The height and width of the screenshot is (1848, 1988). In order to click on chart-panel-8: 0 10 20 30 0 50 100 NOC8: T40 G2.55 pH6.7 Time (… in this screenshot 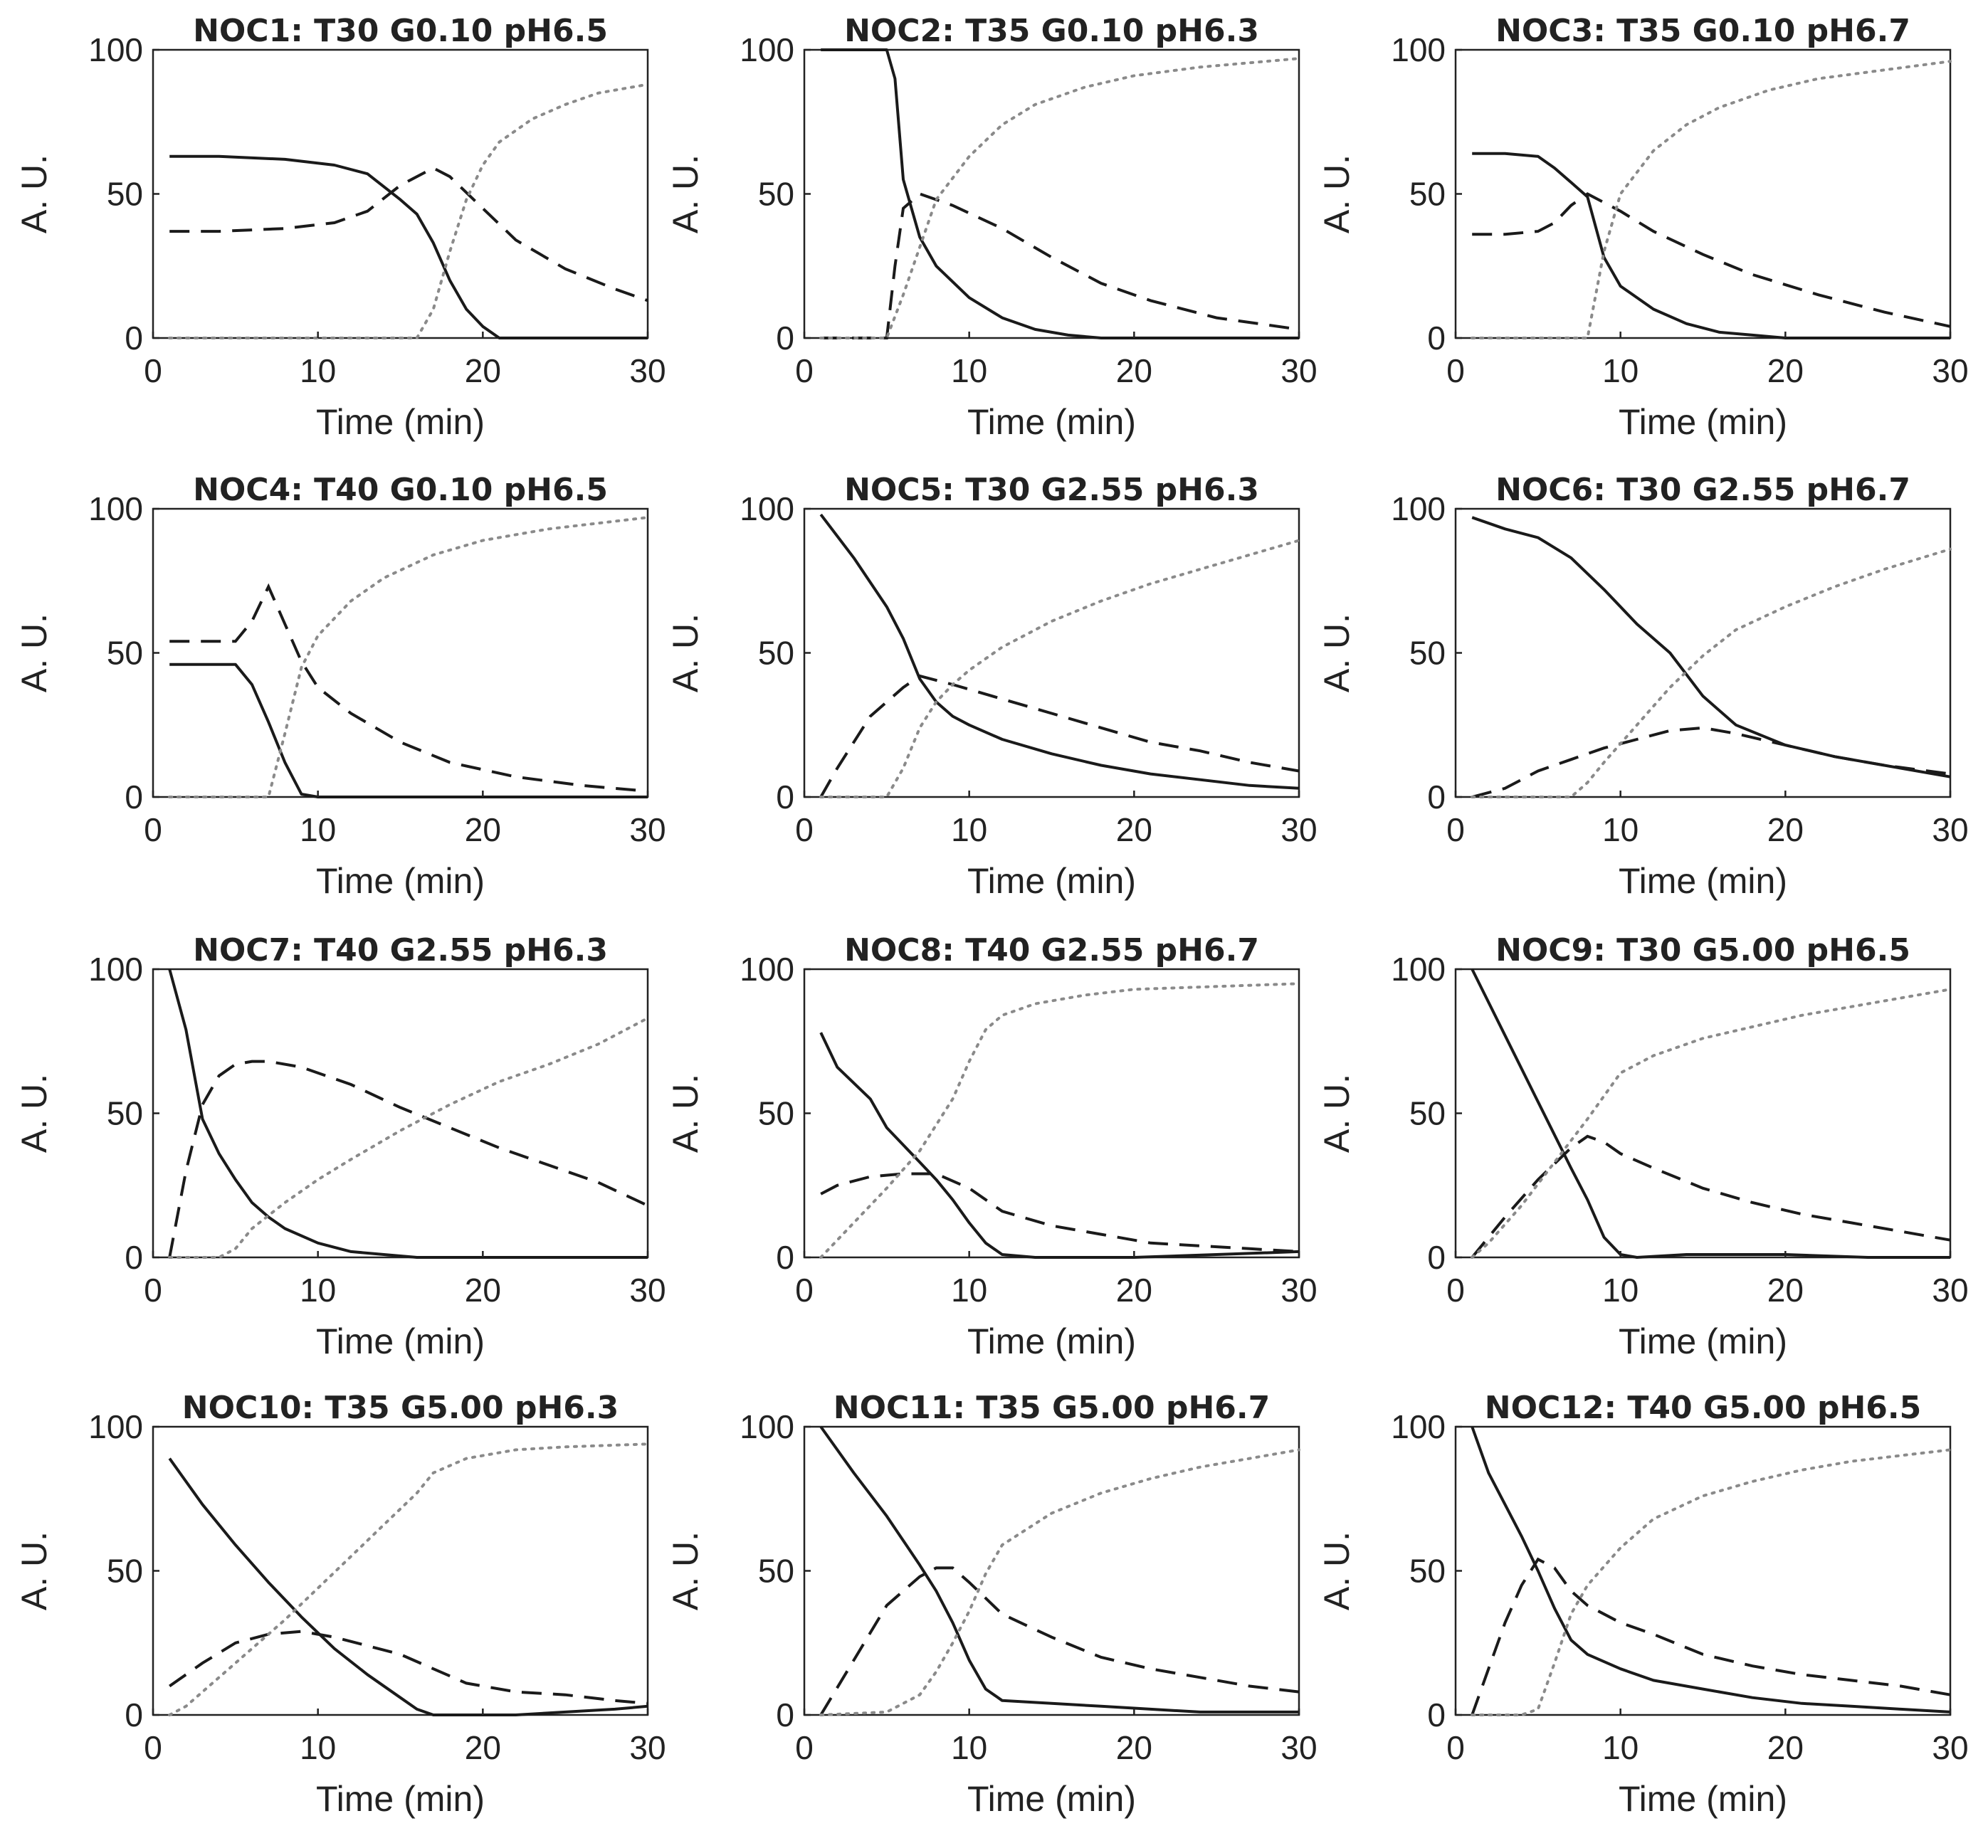, I will do `click(992, 1146)`.